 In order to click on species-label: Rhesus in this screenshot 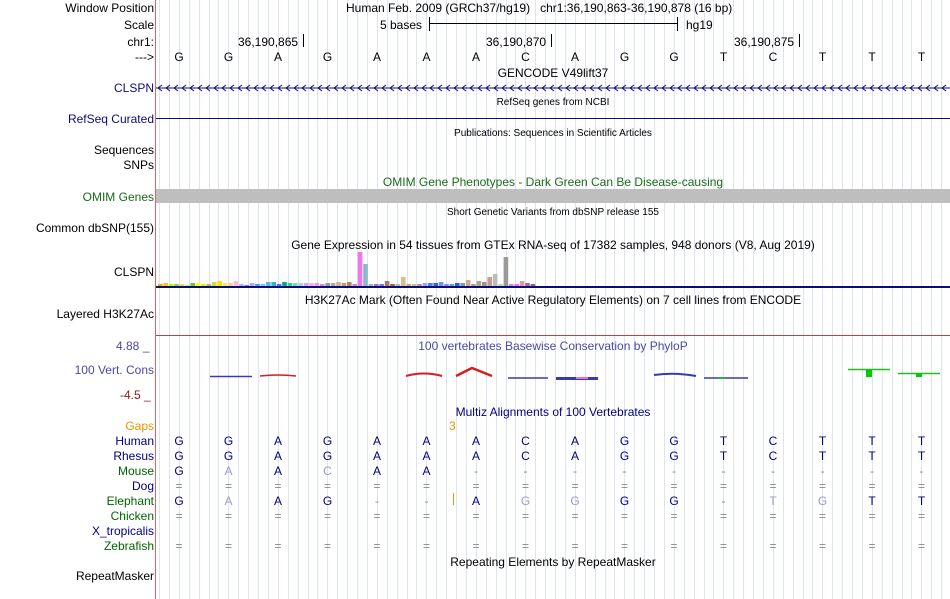, I will do `click(133, 456)`.